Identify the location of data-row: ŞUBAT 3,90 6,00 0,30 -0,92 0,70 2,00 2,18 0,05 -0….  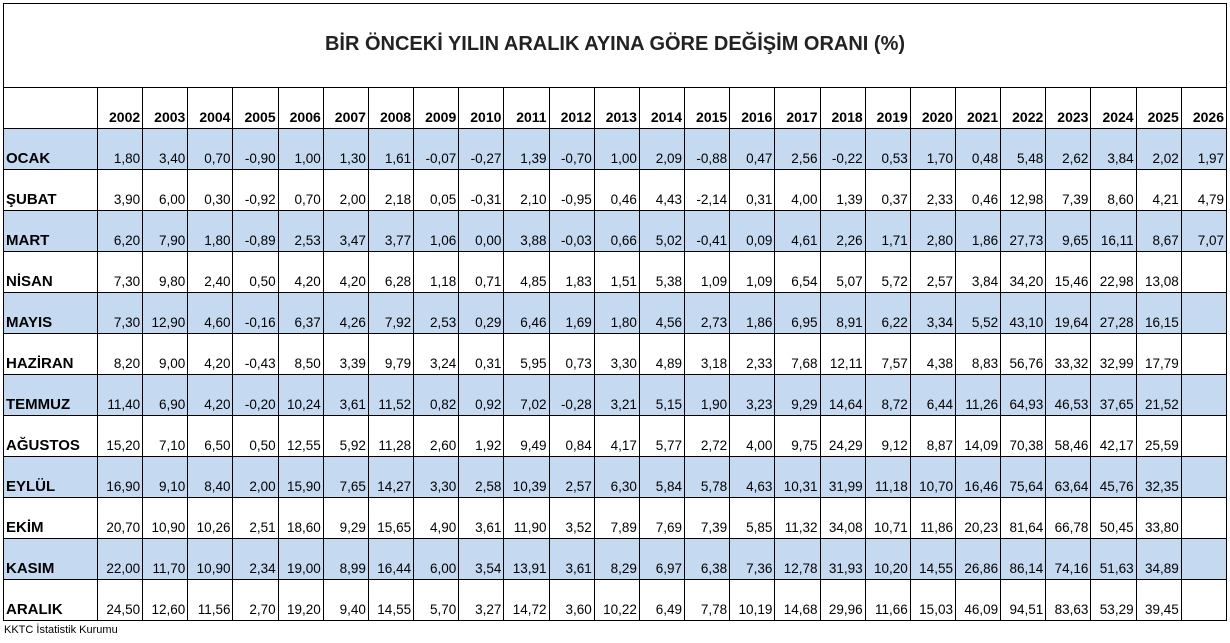
(615, 190).